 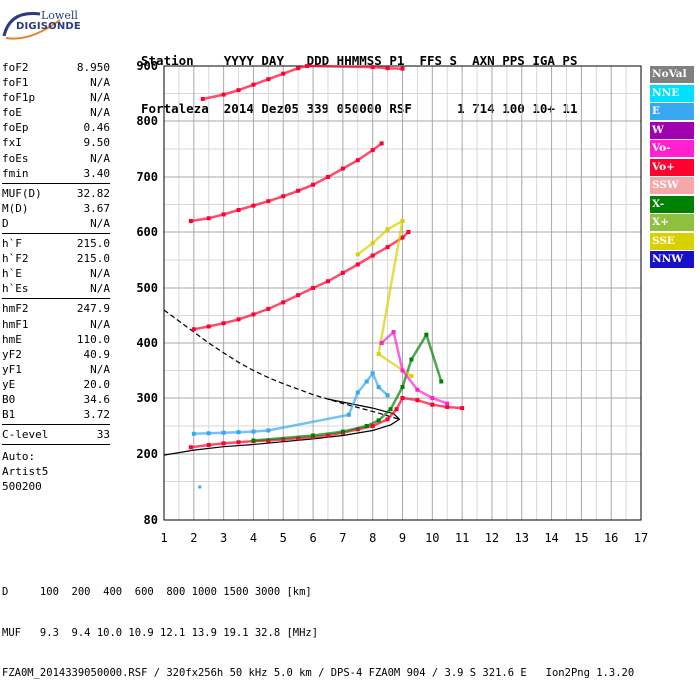 What do you see at coordinates (283, 538) in the screenshot?
I see `x-tick-label: 5` at bounding box center [283, 538].